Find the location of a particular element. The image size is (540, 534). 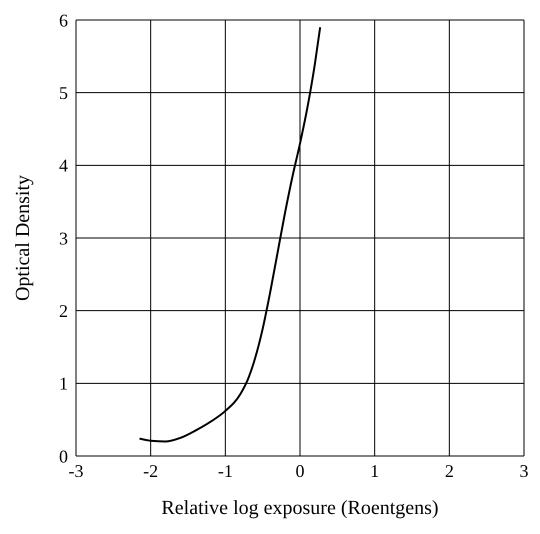

y-tick-label: 3 is located at coordinates (63, 238).